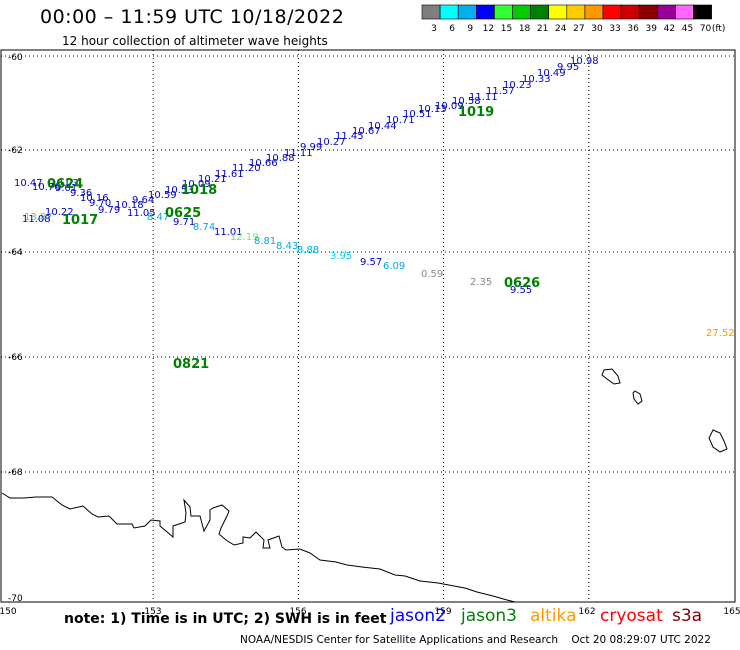 This screenshot has height=650, width=740. What do you see at coordinates (162, 195) in the screenshot?
I see `swh-label: 10.59` at bounding box center [162, 195].